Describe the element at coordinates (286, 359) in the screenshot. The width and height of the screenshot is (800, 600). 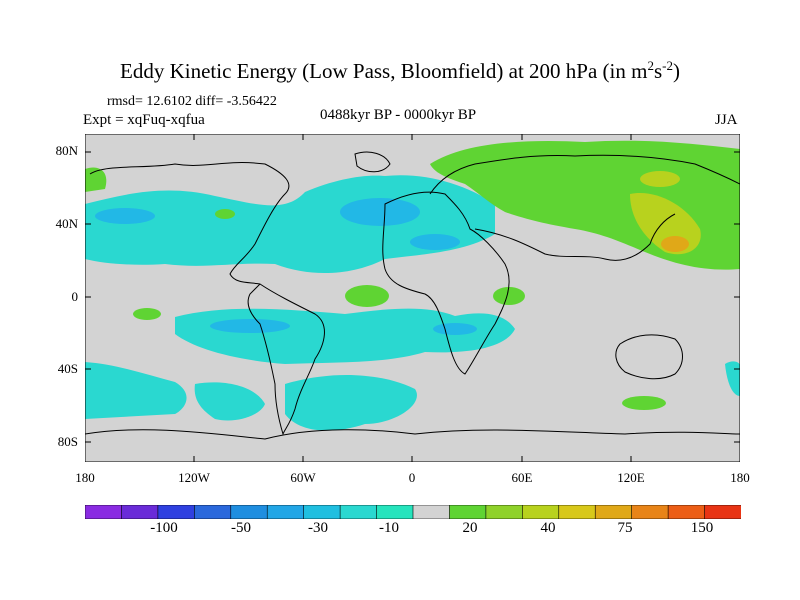
I see `south-america-coast` at that location.